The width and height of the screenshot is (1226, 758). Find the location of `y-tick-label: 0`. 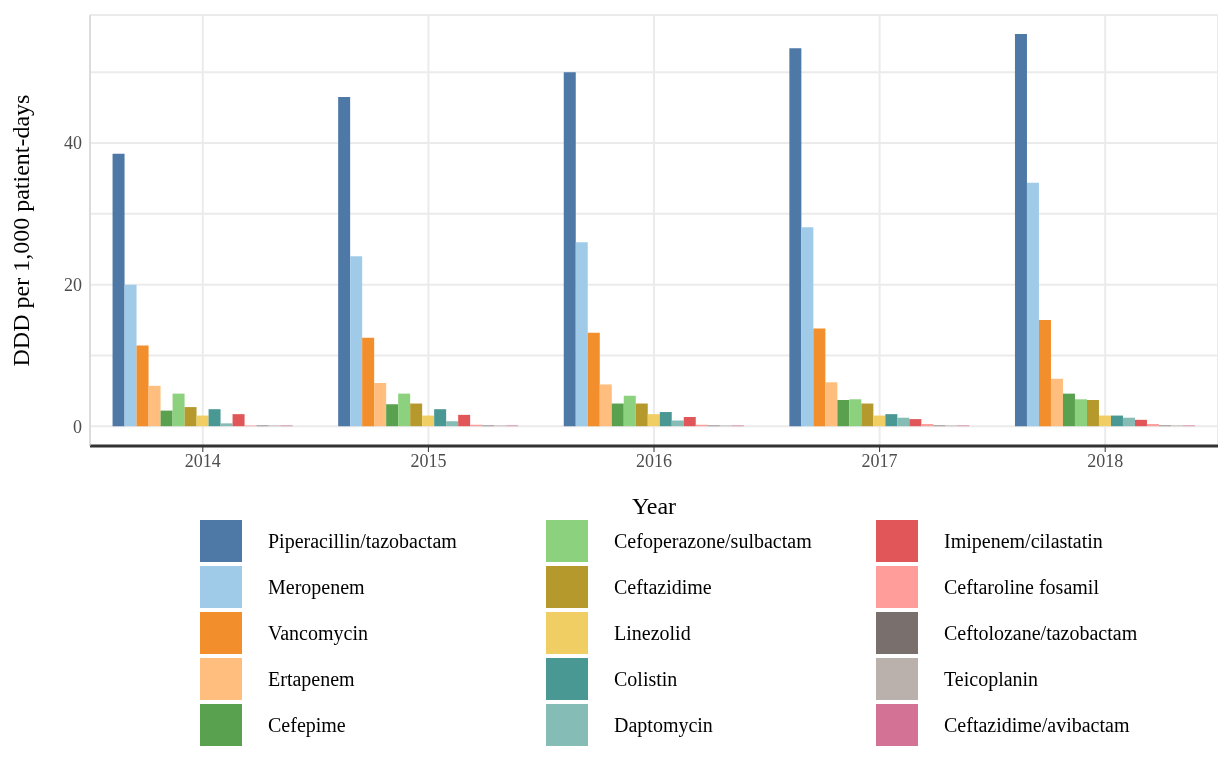

y-tick-label: 0 is located at coordinates (77, 426).